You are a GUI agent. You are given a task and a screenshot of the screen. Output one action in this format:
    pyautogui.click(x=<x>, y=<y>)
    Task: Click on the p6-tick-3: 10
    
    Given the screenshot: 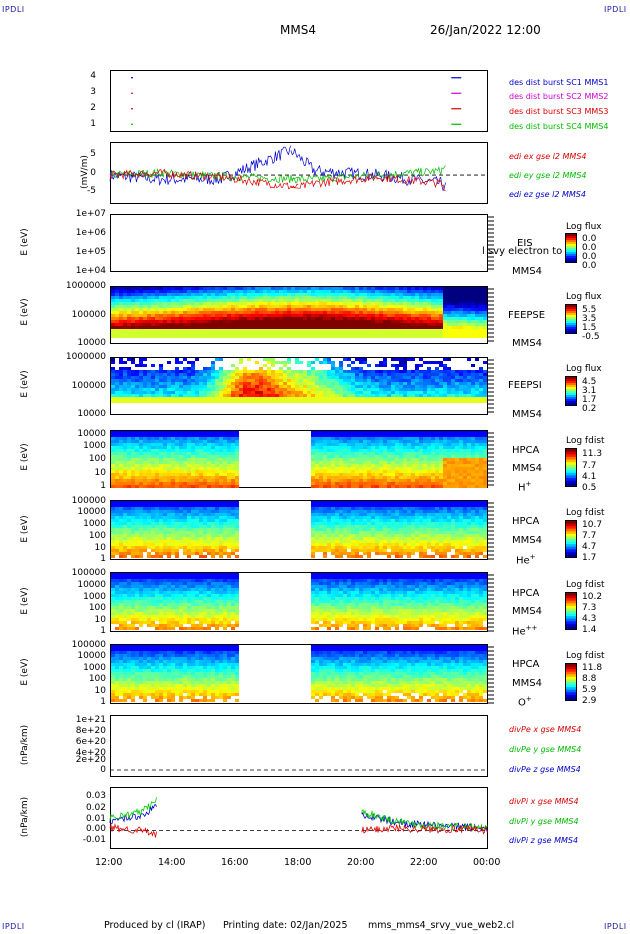 What is the action you would take?
    pyautogui.click(x=100, y=473)
    